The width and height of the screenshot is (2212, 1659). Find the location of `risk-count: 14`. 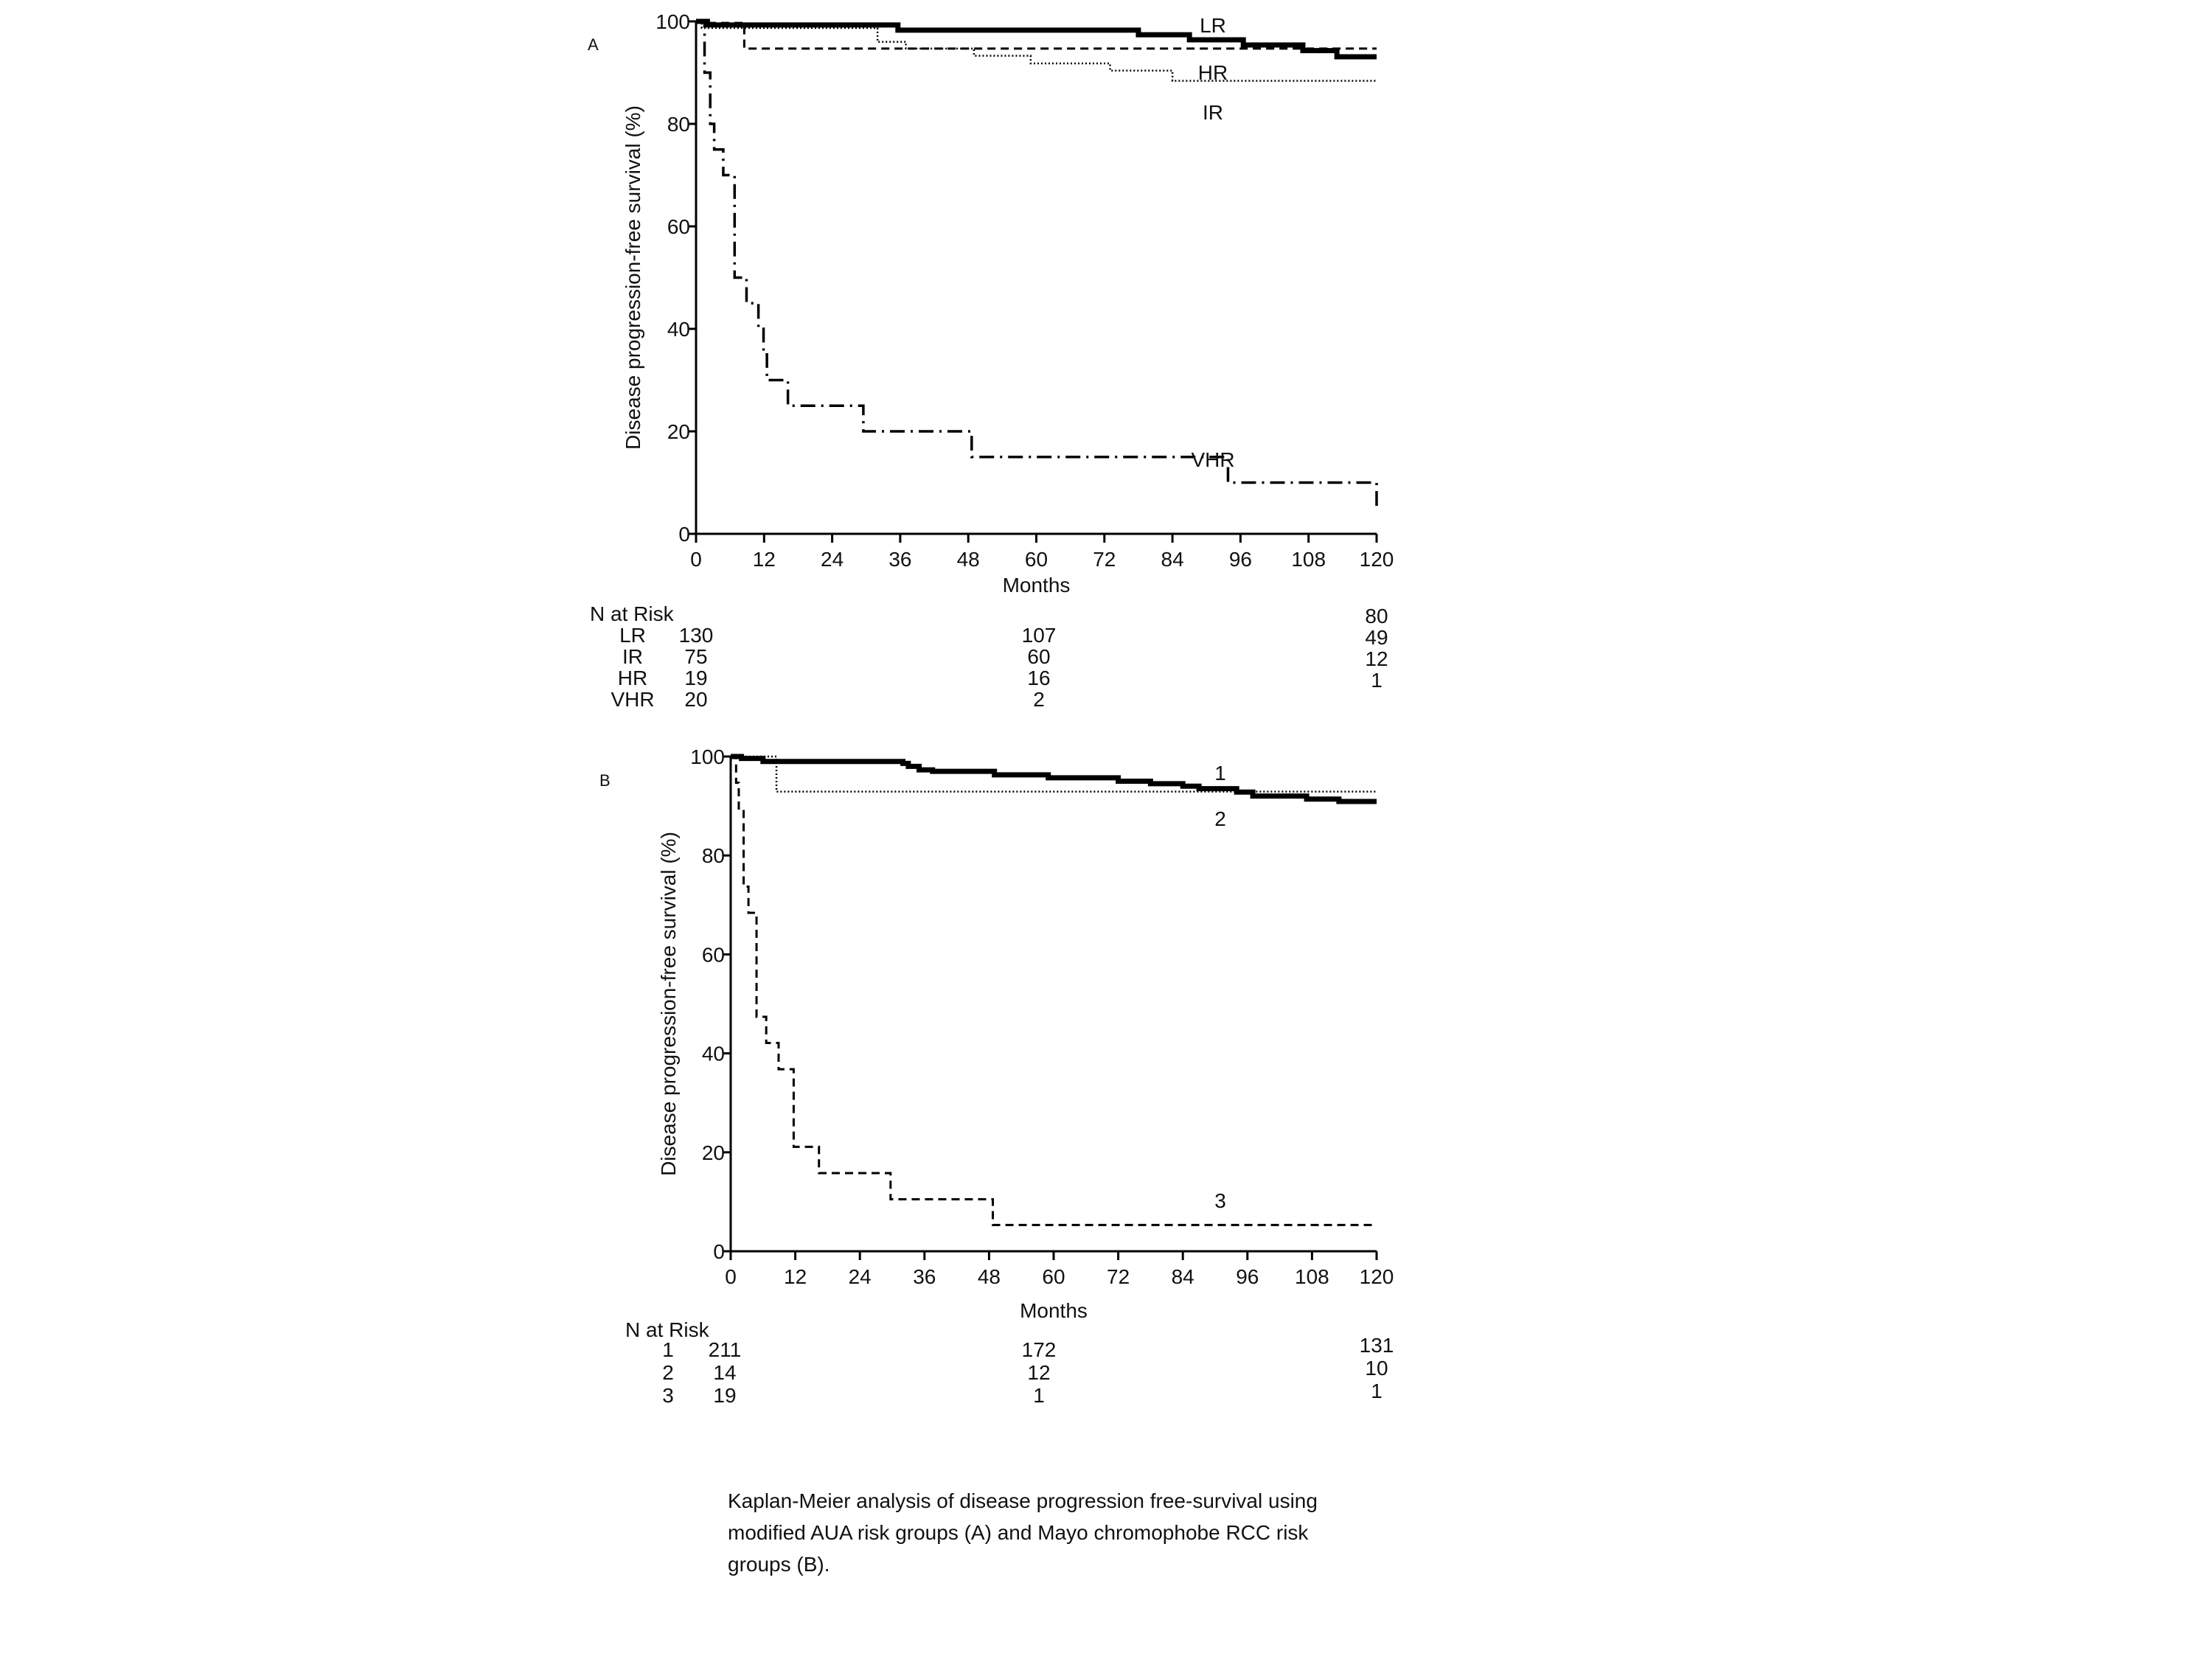

risk-count: 14 is located at coordinates (724, 1372).